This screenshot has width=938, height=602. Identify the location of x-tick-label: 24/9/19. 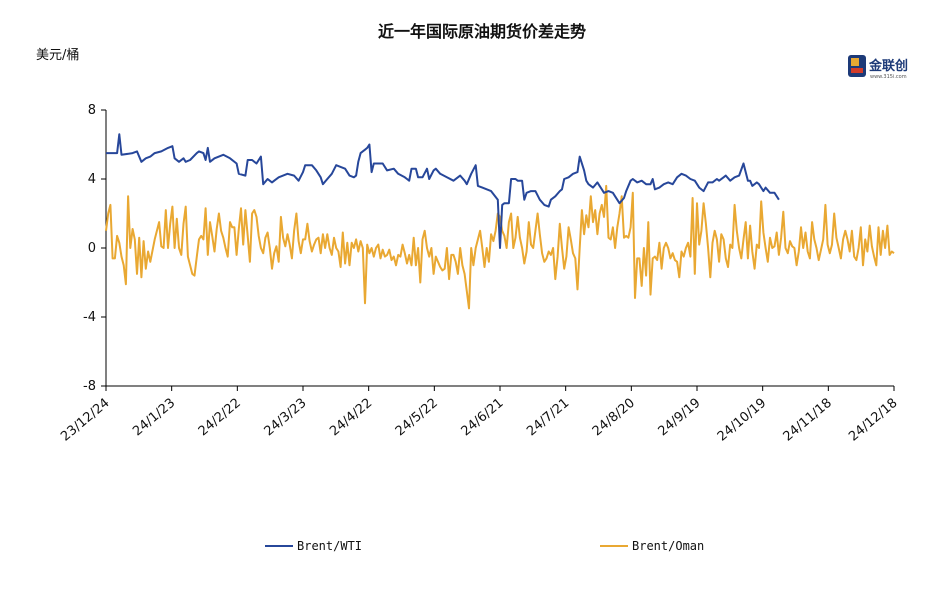
(680, 418).